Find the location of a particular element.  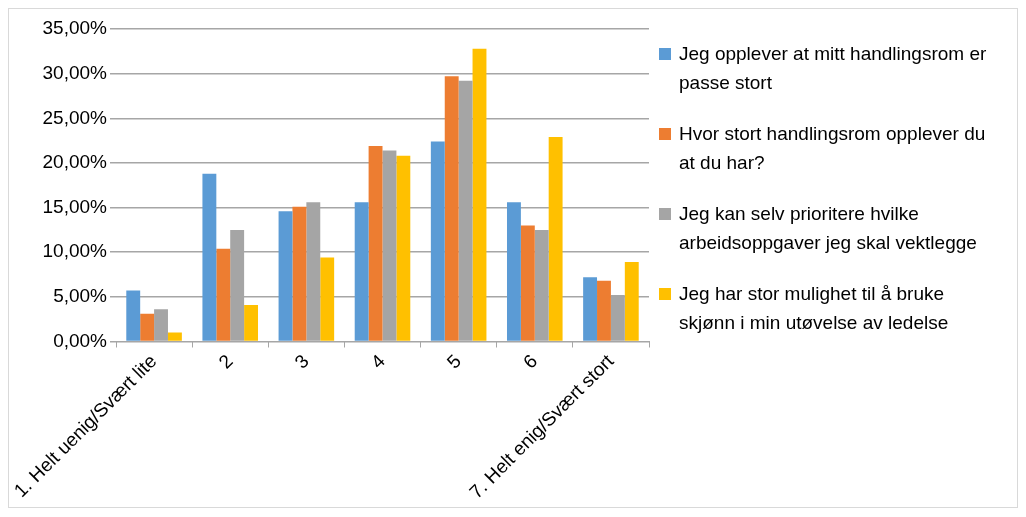

y-tick-label: 20,00% is located at coordinates (75, 162).